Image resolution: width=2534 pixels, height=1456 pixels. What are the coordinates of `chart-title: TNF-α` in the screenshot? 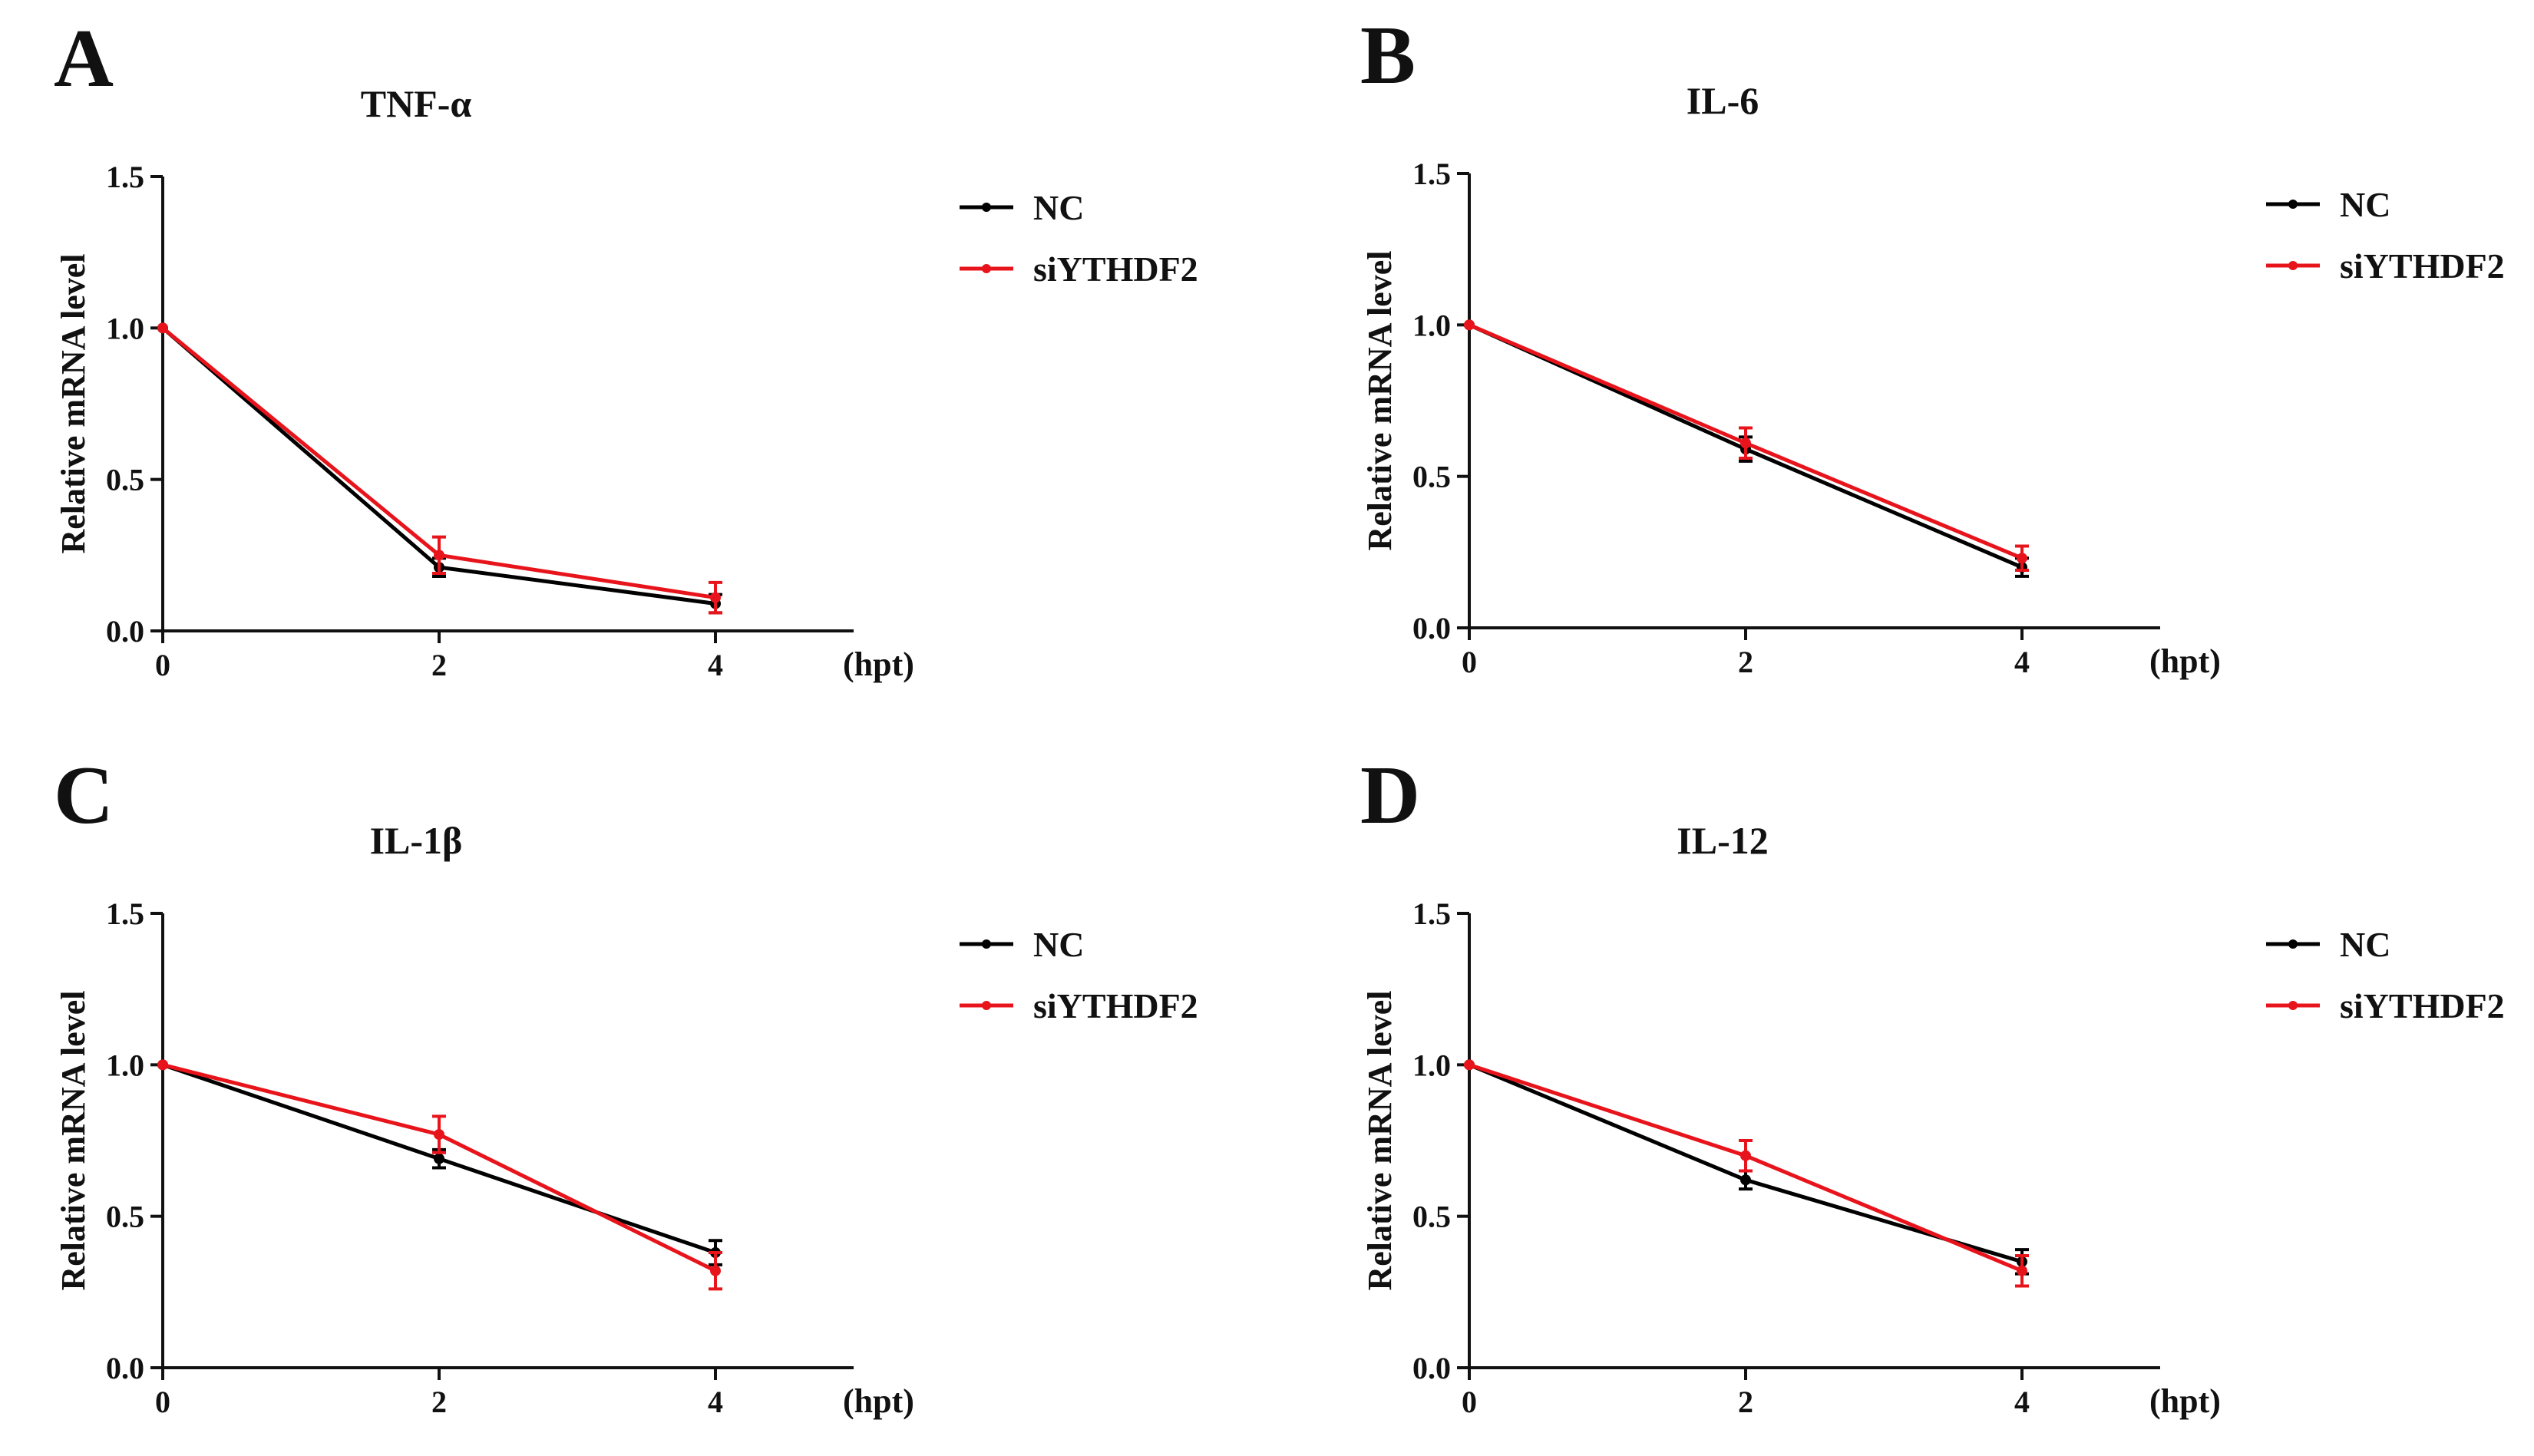 It's located at (416, 104).